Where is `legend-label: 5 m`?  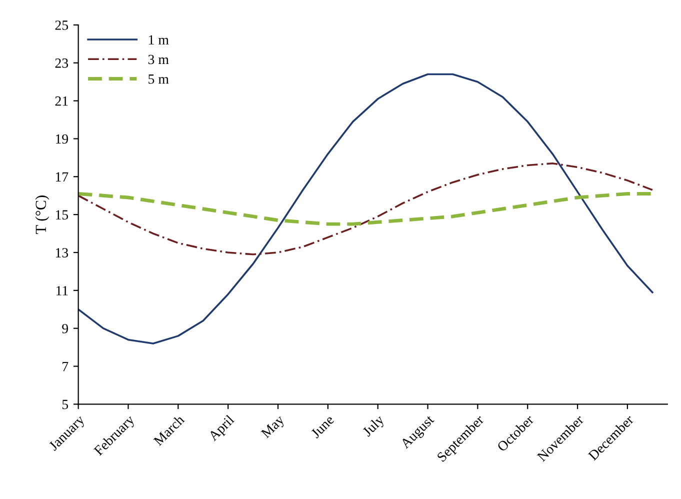 legend-label: 5 m is located at coordinates (158, 79).